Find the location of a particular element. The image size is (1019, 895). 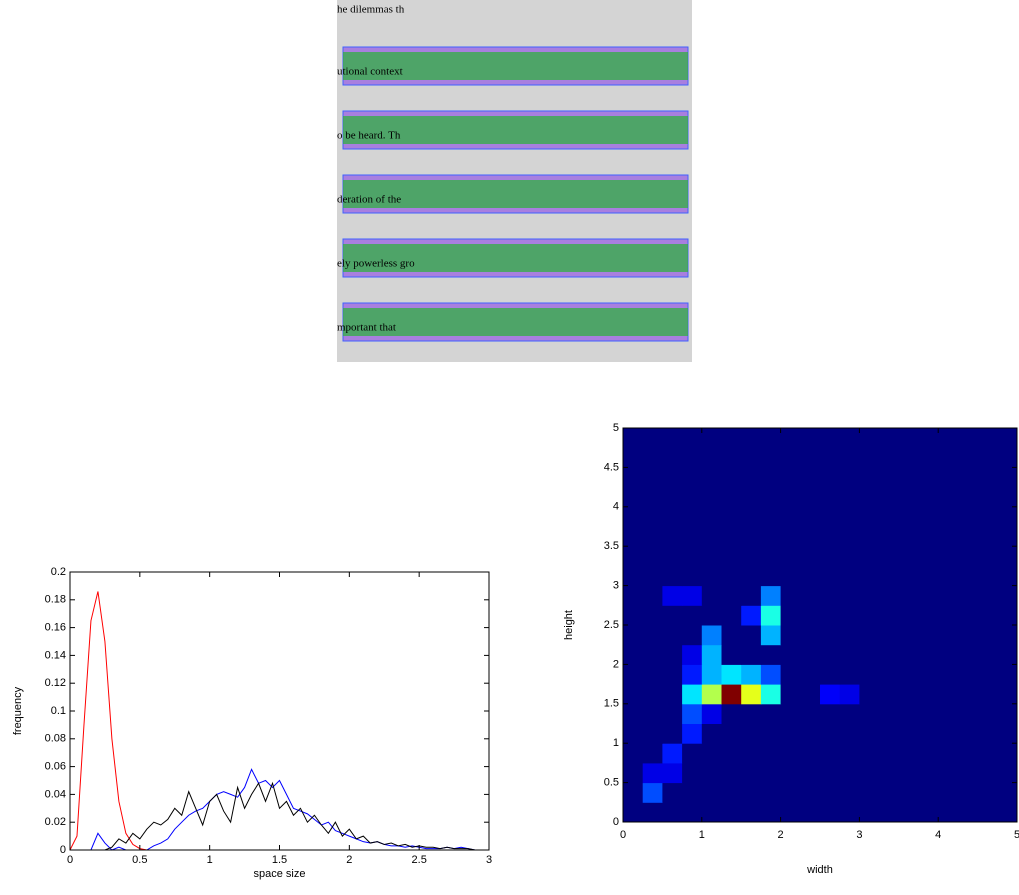

y-tick-label: 0.08 is located at coordinates (55, 739).